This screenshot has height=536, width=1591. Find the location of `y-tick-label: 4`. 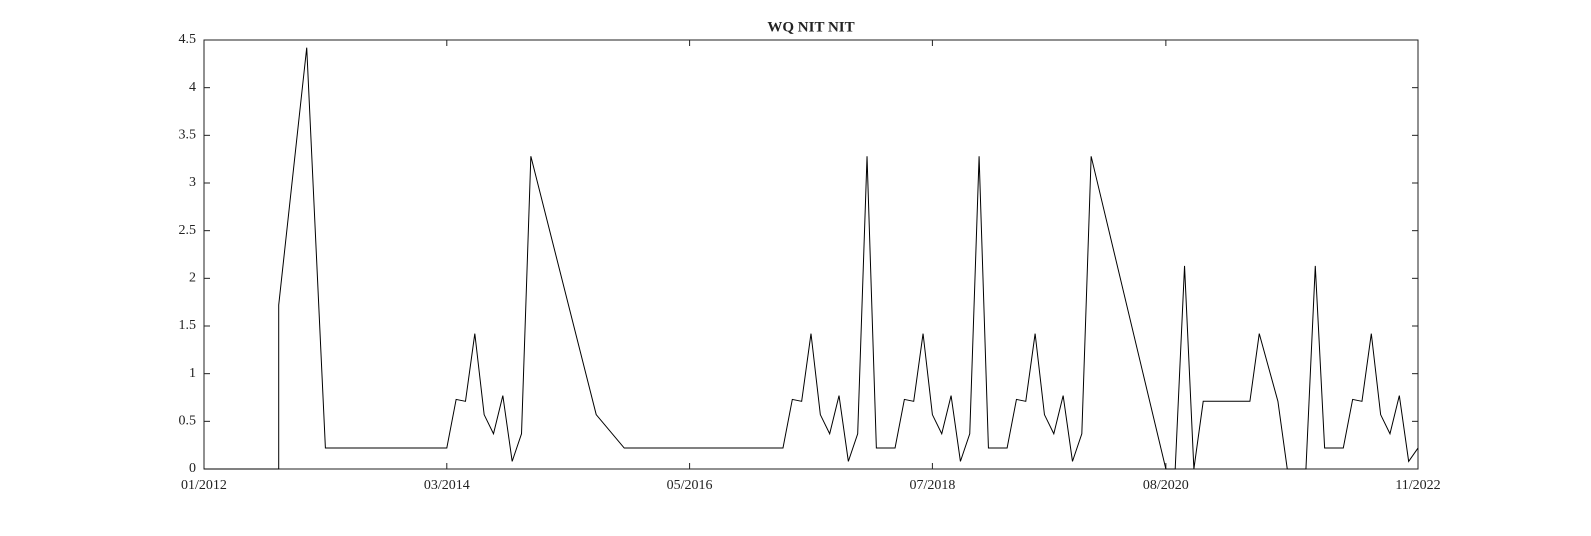

y-tick-label: 4 is located at coordinates (192, 87).